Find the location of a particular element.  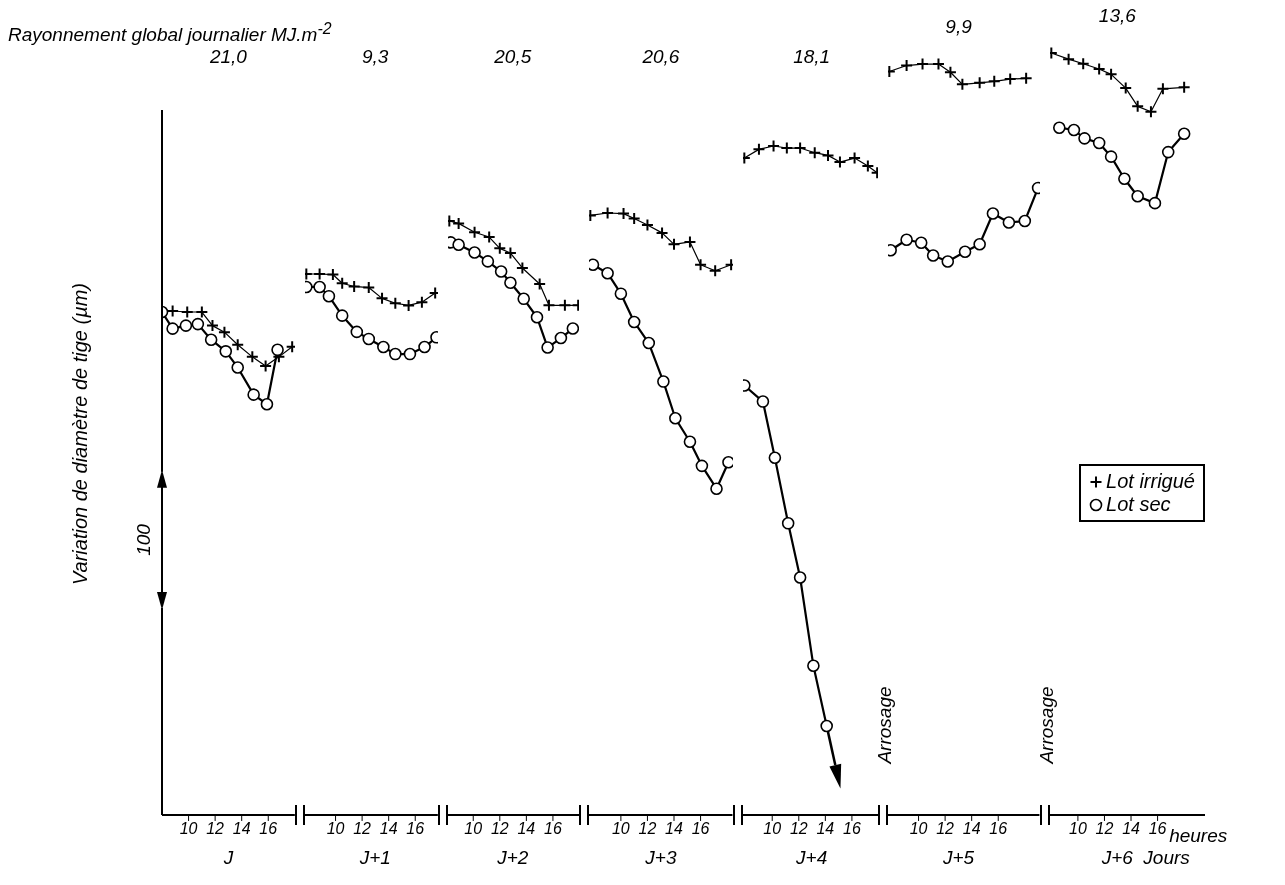

text: 100 is located at coordinates (144, 540).